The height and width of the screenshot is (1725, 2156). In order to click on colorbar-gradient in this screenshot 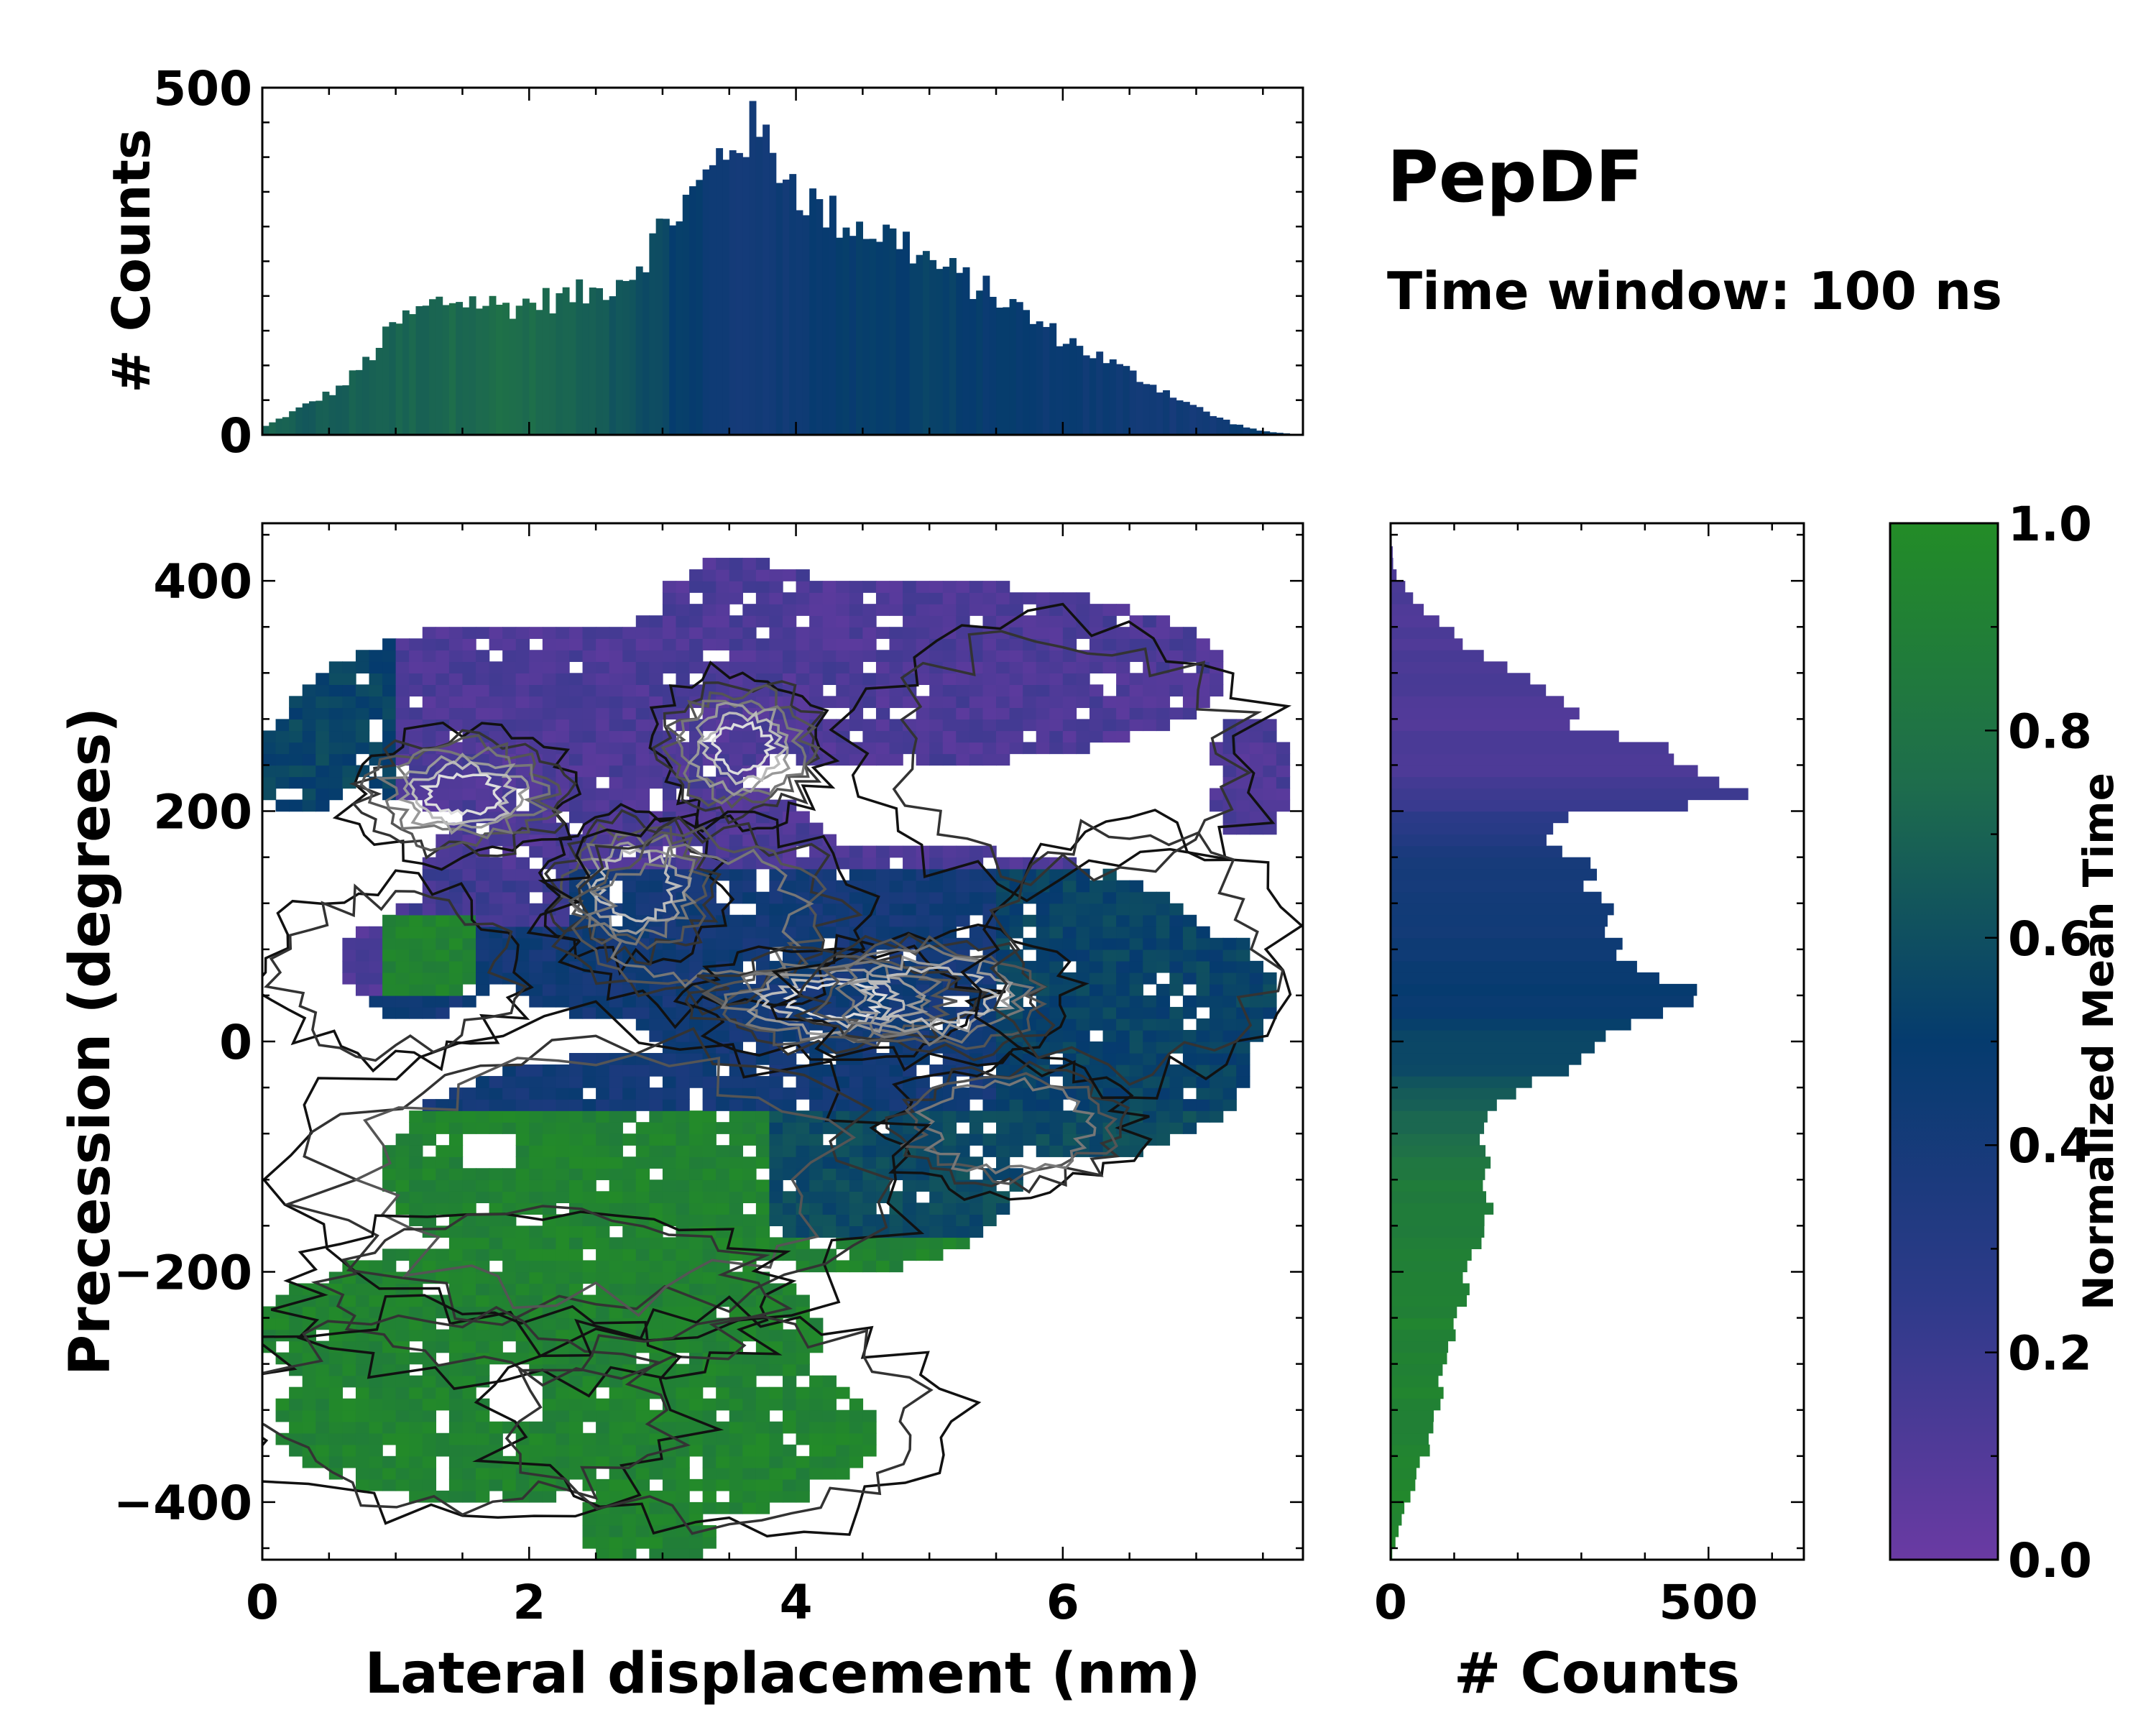, I will do `click(1944, 1041)`.